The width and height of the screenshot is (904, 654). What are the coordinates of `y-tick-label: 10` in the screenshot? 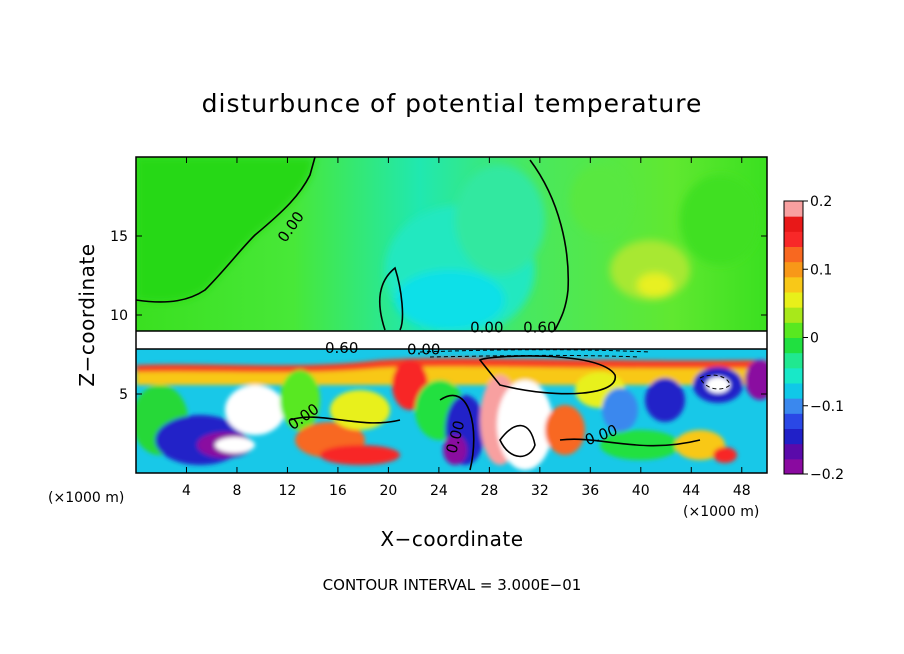 It's located at (119, 316).